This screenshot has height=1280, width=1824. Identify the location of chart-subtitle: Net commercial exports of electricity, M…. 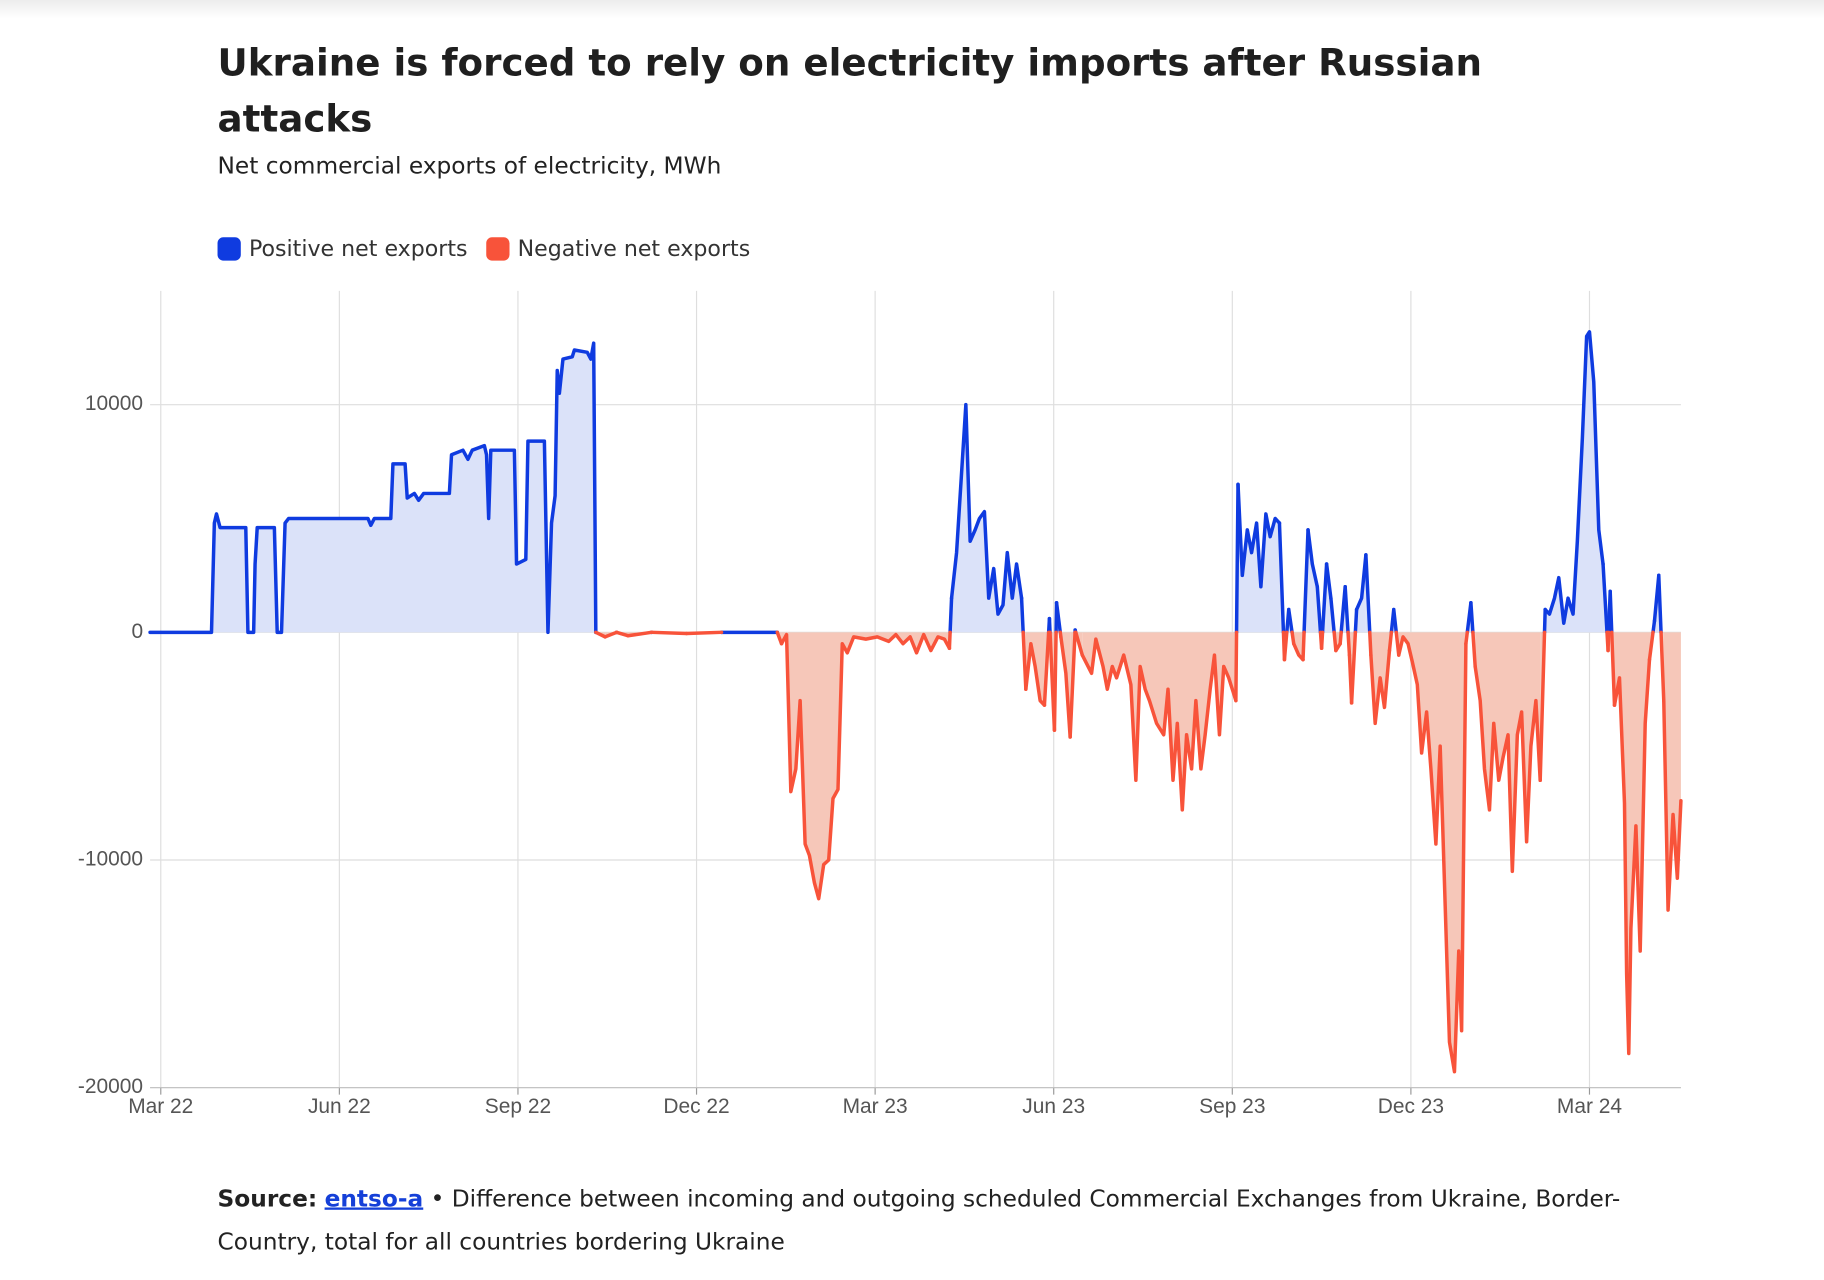
(469, 165).